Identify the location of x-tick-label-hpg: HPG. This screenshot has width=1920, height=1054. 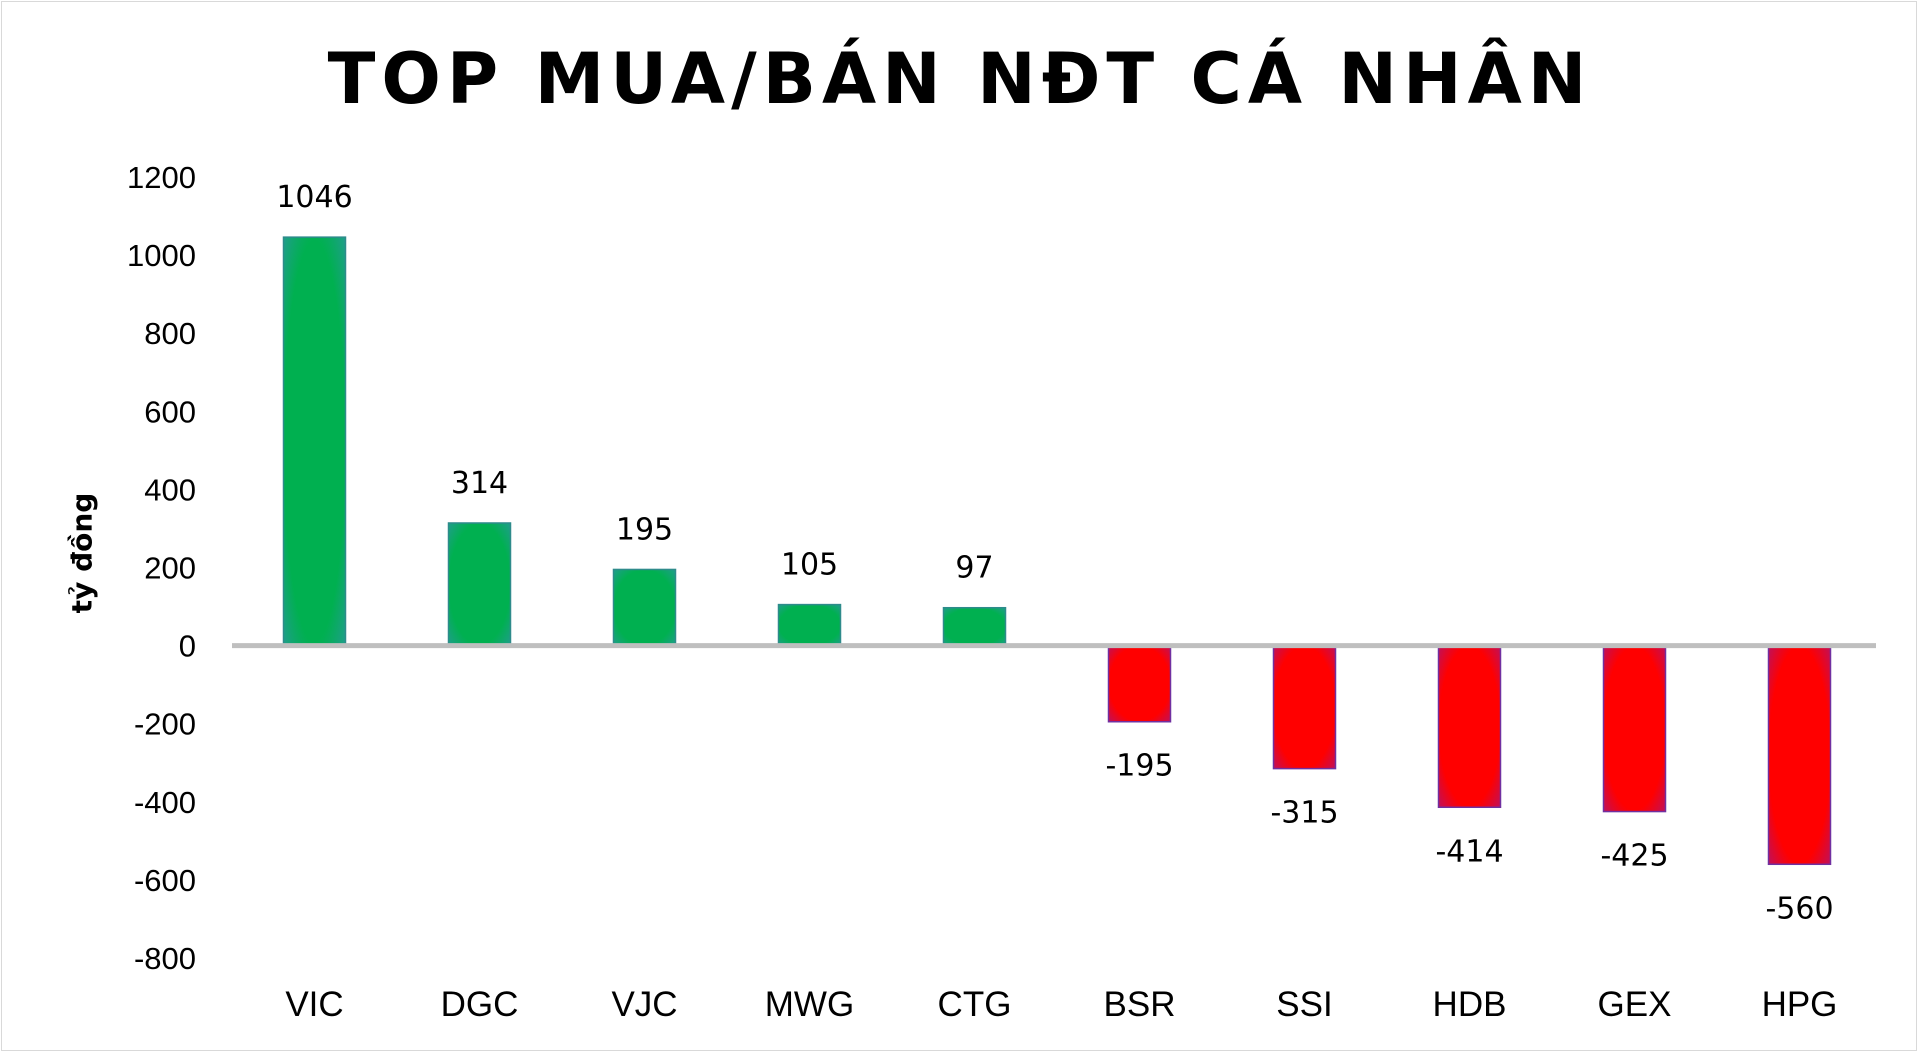
(1800, 1004).